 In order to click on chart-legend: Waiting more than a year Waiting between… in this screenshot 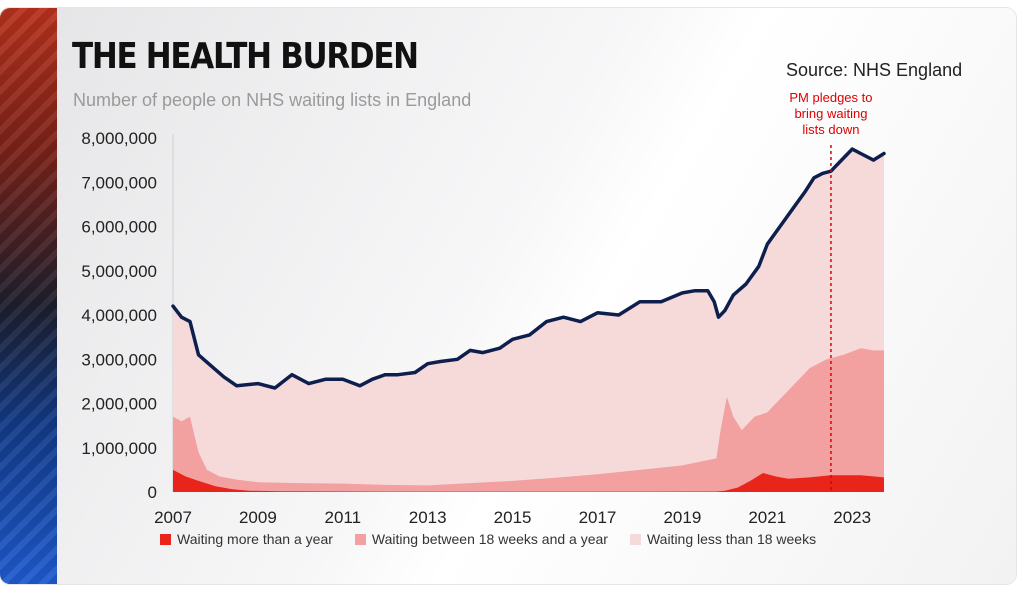, I will do `click(488, 539)`.